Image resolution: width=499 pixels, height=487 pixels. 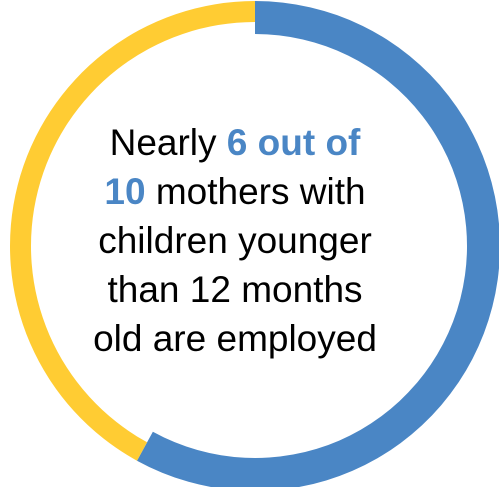 What do you see at coordinates (235, 289) in the screenshot?
I see `caption-line-4: than 12 months` at bounding box center [235, 289].